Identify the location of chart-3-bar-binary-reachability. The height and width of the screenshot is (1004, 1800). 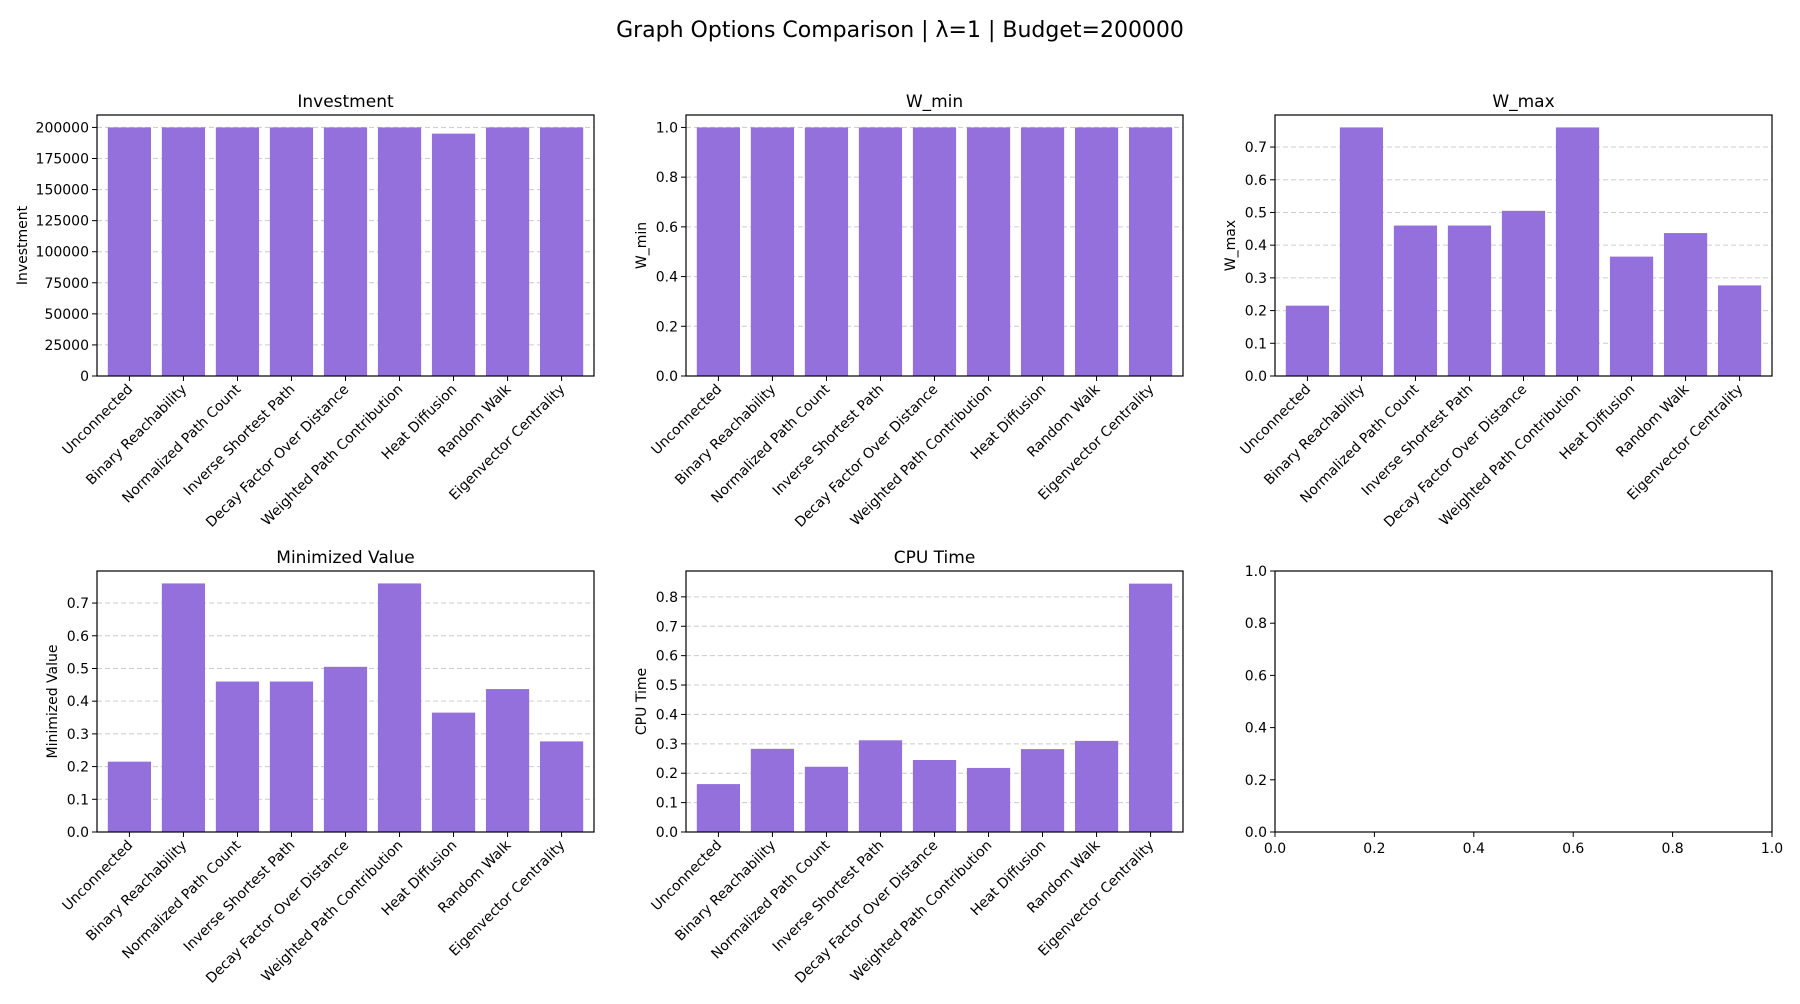
(1361, 251).